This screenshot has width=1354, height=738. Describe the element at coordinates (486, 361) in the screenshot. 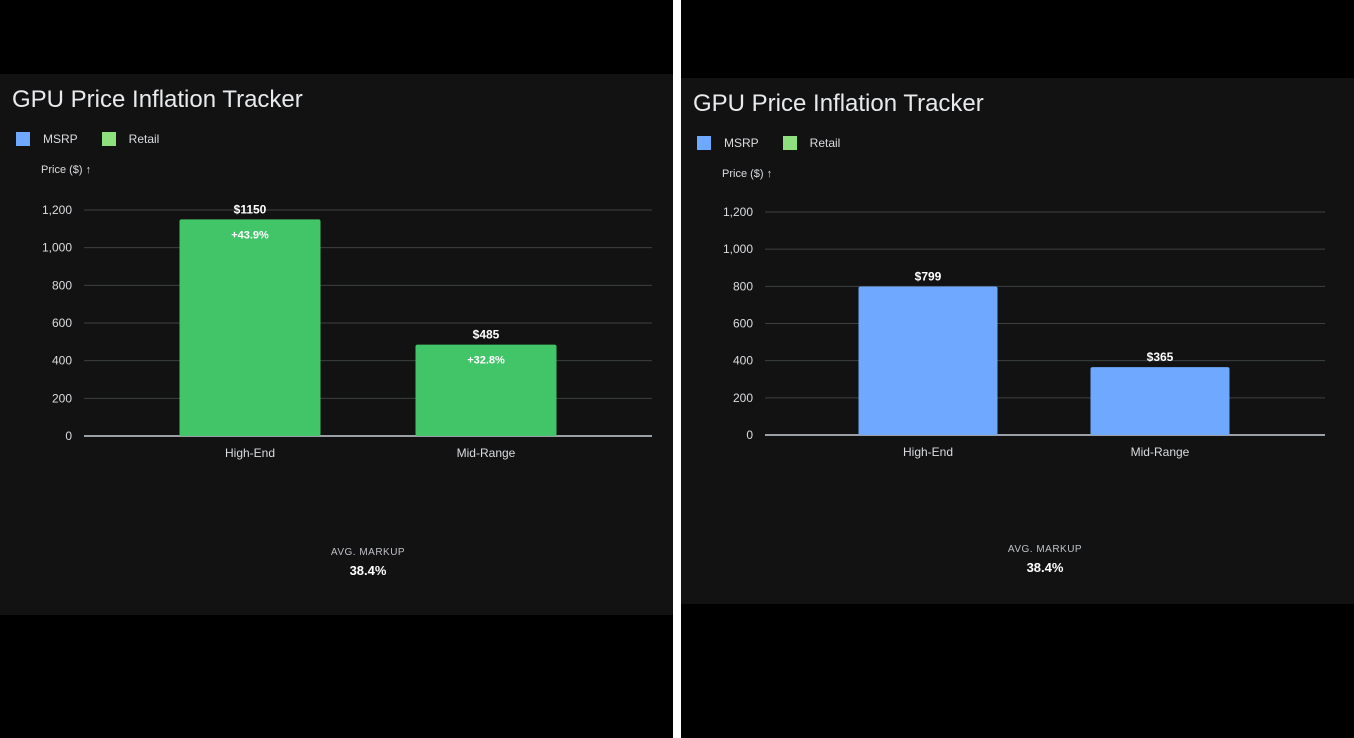

I see `bar-markup-label: +32.8%` at that location.